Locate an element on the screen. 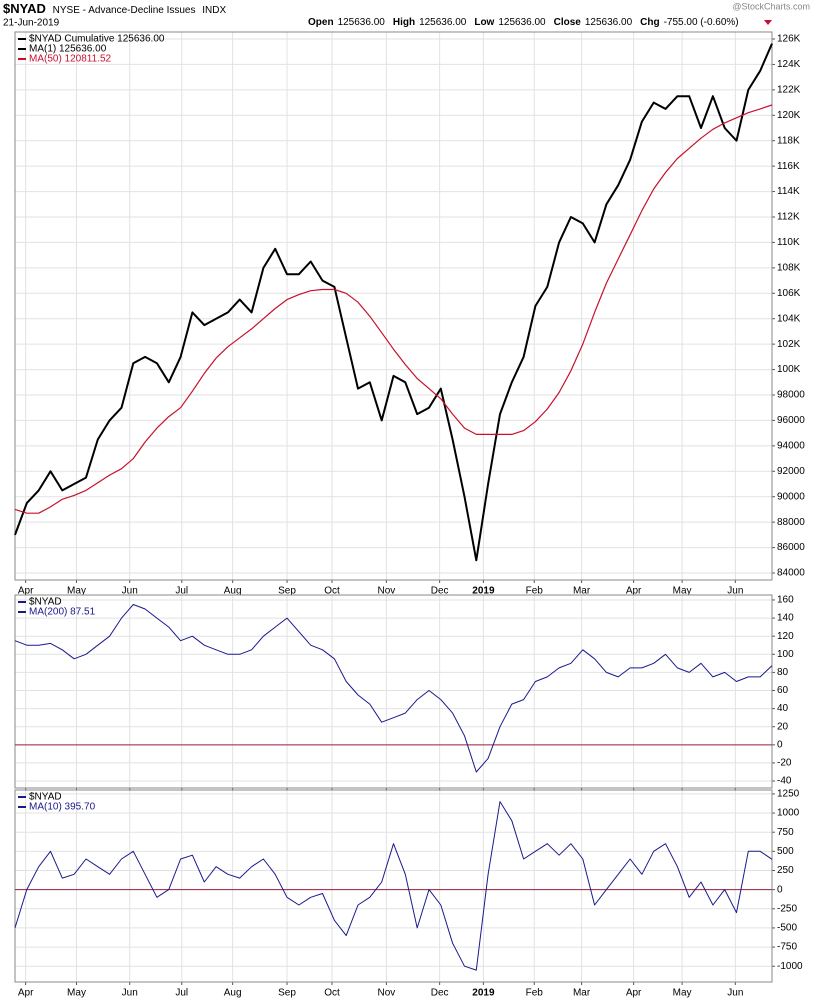 The height and width of the screenshot is (1005, 820). legend-entry: MA(1) 125636.00 is located at coordinates (68, 49).